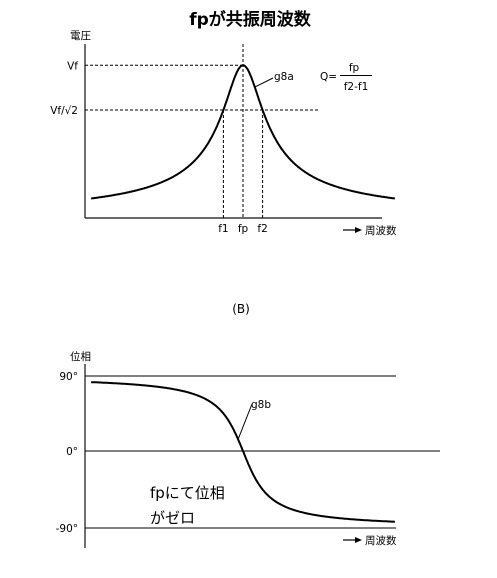  Describe the element at coordinates (328, 77) in the screenshot. I see `q-formula-lhs: Q=` at that location.